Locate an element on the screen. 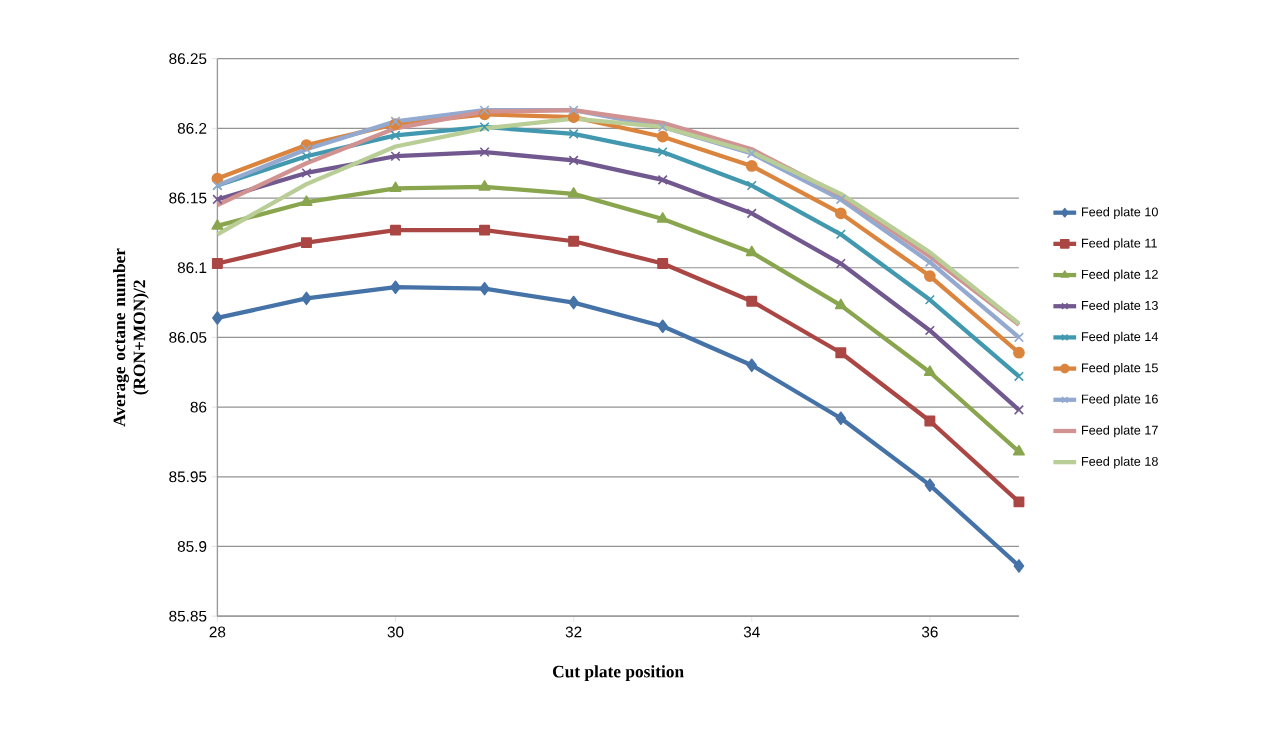  legend-label: Feed plate 16 is located at coordinates (1120, 400).